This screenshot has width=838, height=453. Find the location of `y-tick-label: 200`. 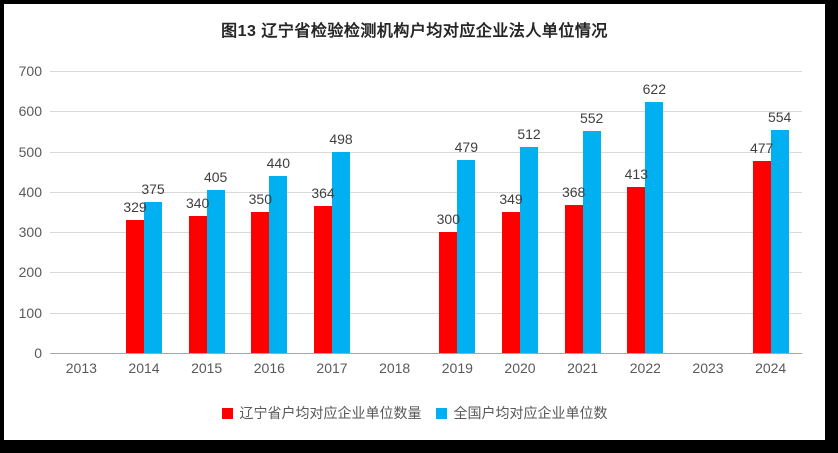

y-tick-label: 200 is located at coordinates (30, 272).